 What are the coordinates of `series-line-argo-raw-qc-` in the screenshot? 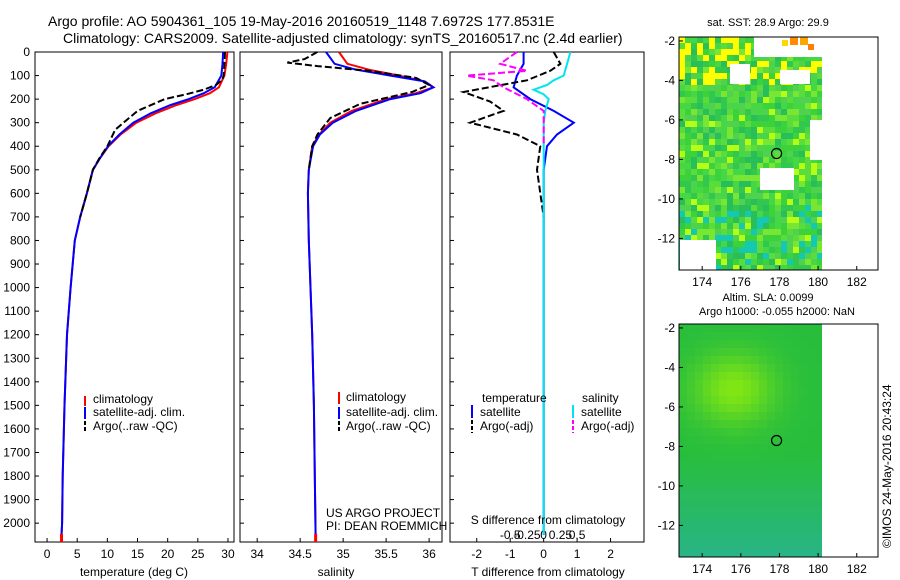 It's located at (152, 134).